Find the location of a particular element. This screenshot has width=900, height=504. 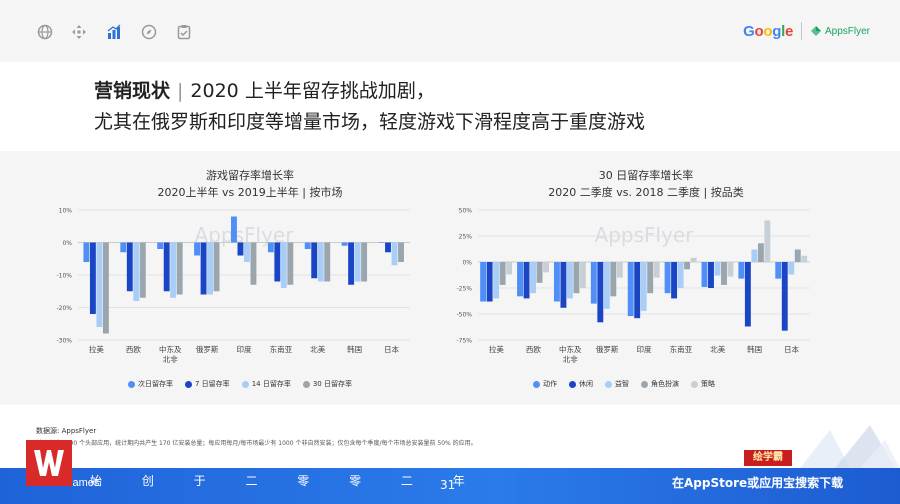

move-arrows-icon is located at coordinates (79, 32).